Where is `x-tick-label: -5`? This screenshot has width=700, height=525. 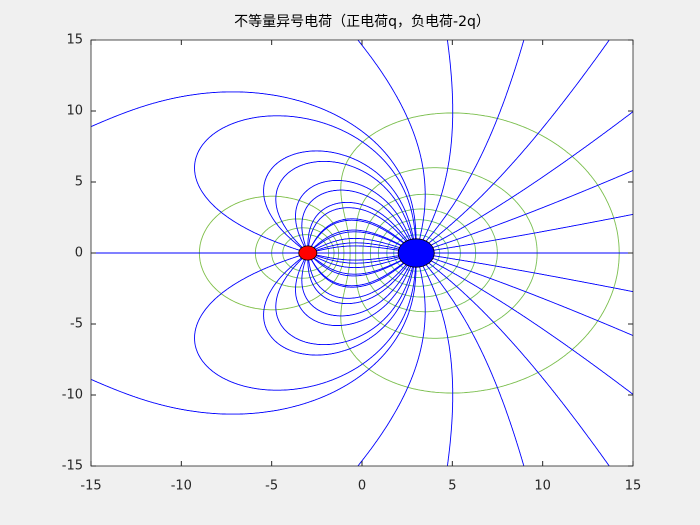
x-tick-label: -5 is located at coordinates (271, 486).